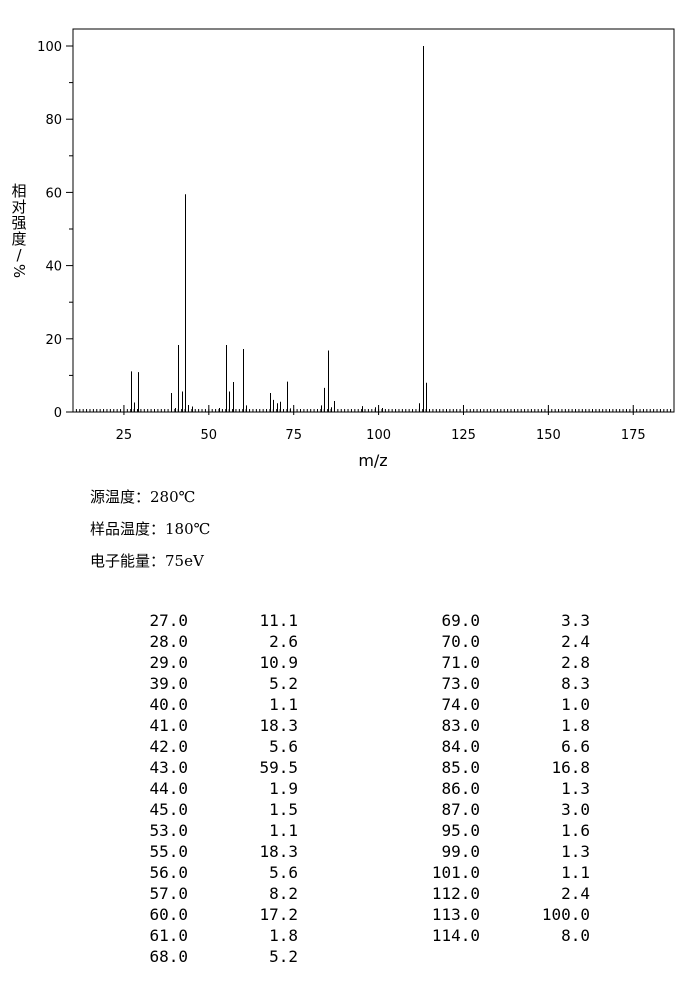 The height and width of the screenshot is (992, 696). What do you see at coordinates (372, 460) in the screenshot?
I see `x-axis-label: m/z` at bounding box center [372, 460].